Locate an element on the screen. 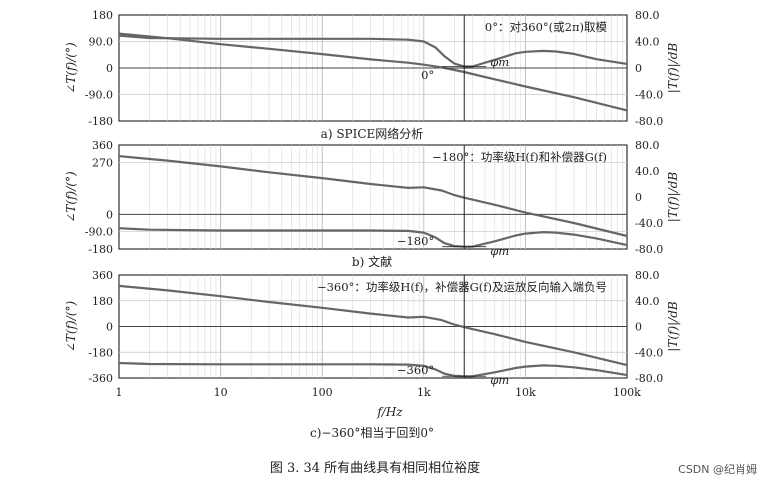 The height and width of the screenshot is (487, 766). reference-angle-label: −360° is located at coordinates (415, 370).